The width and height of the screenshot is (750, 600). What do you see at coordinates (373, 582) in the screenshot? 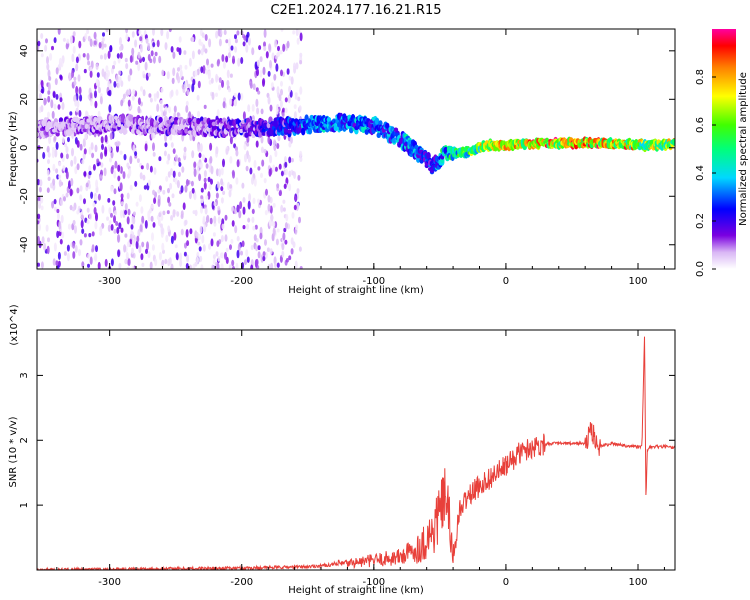
I see `x-tick-label: -100` at bounding box center [373, 582].